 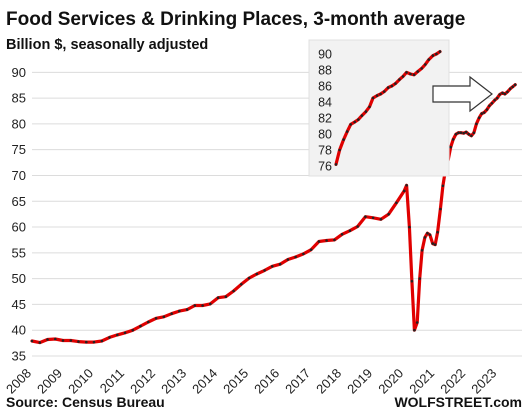 I want to click on inset-y-tick-label: 88, so click(x=325, y=71).